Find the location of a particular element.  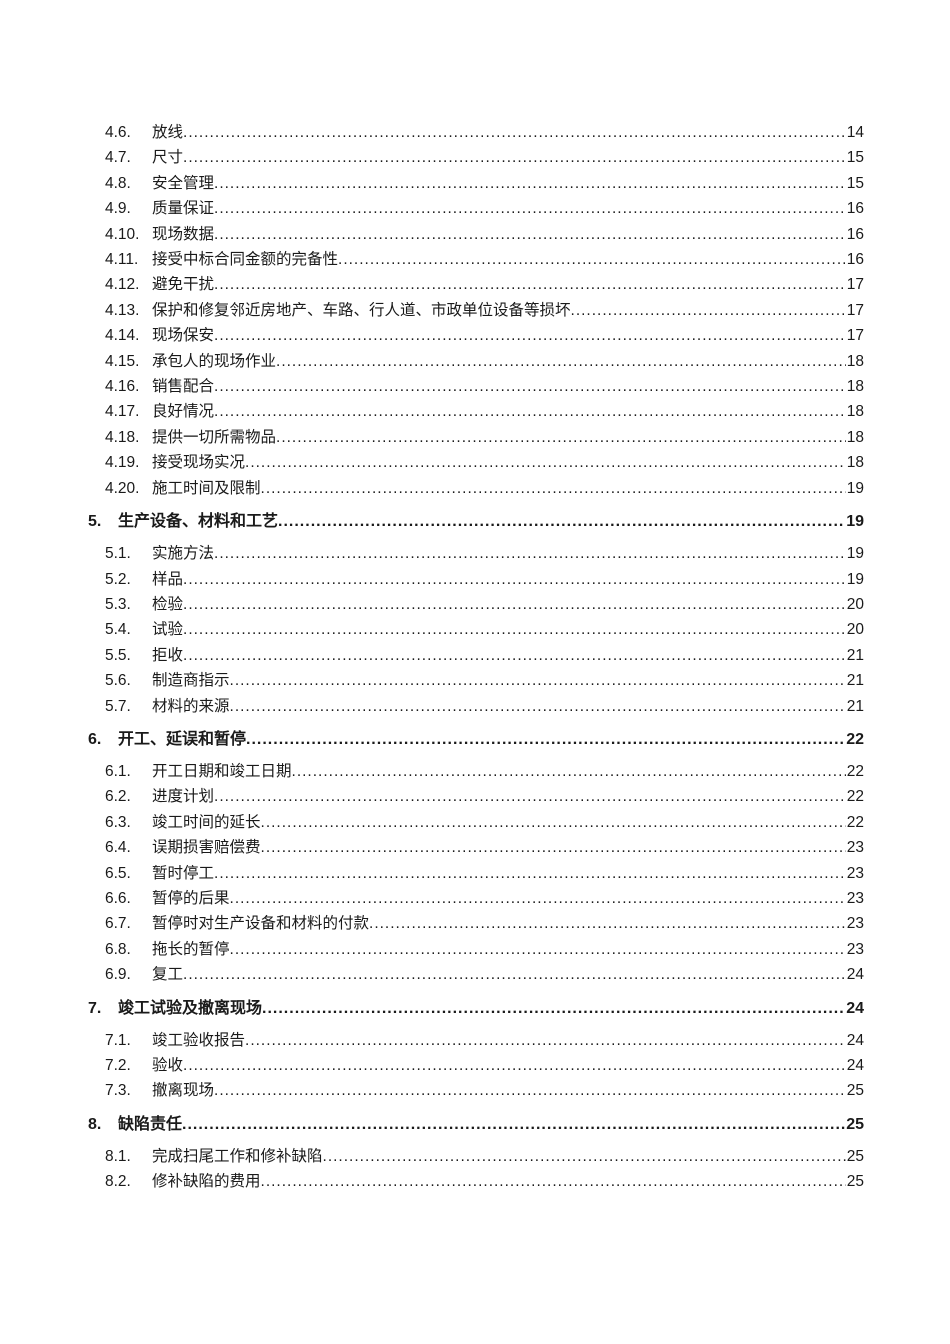

toc-section-header: 8. 缺陷责任 25 is located at coordinates (476, 1125).